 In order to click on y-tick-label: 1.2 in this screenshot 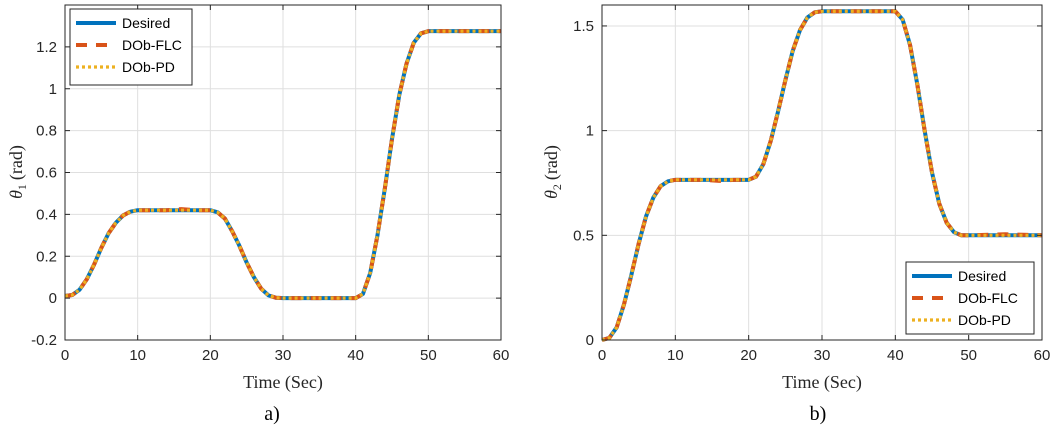, I will do `click(46, 47)`.